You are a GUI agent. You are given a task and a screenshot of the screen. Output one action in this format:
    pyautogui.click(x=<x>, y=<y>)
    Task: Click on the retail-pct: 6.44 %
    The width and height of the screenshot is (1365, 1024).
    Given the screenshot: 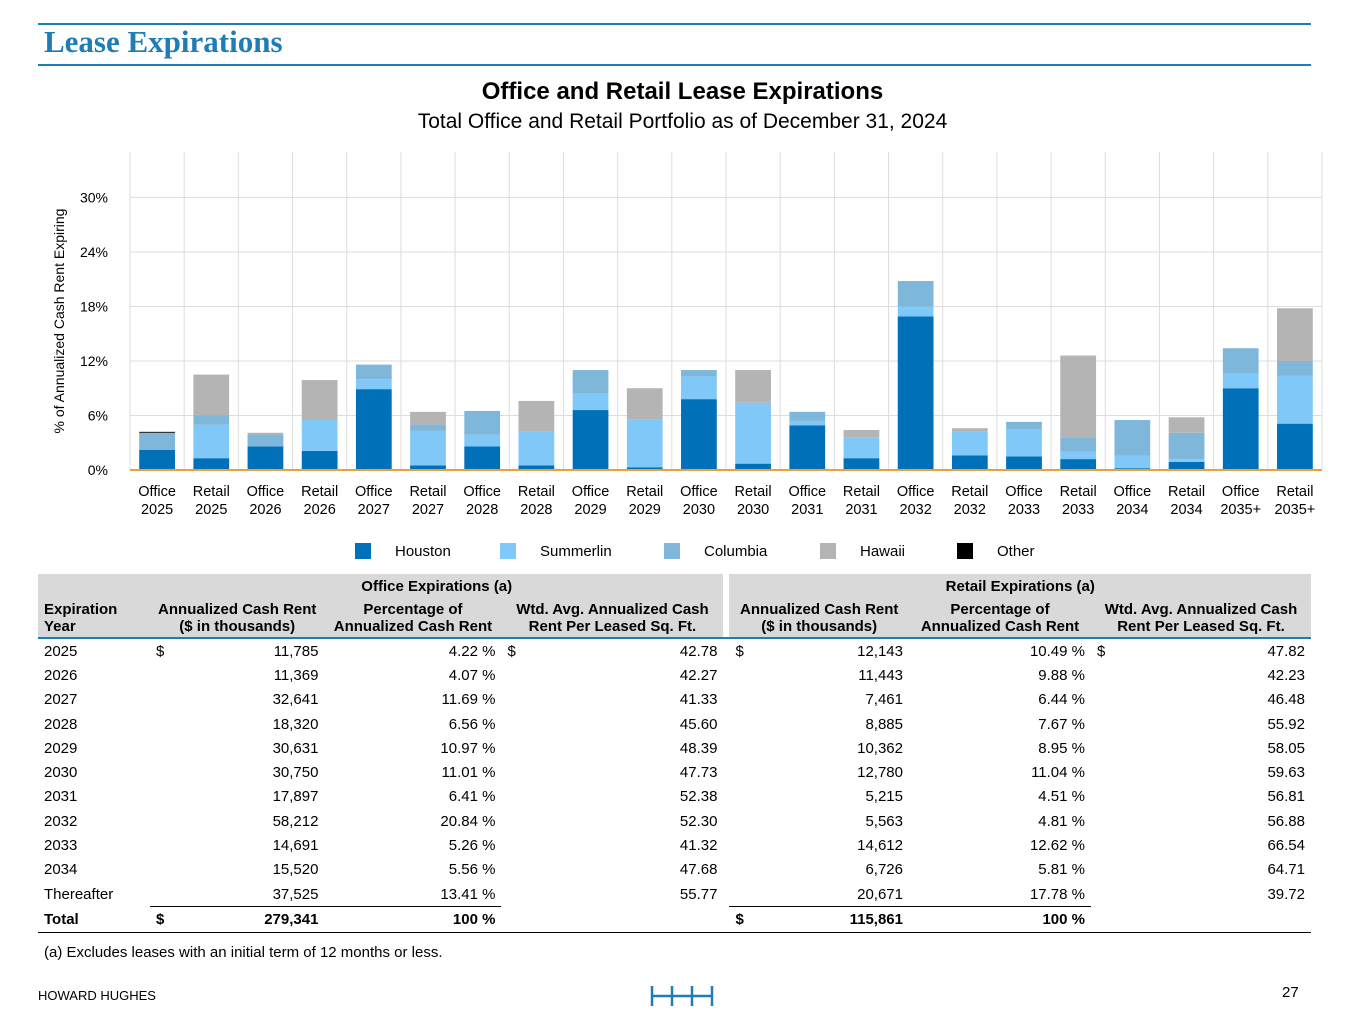 What is the action you would take?
    pyautogui.click(x=1061, y=700)
    